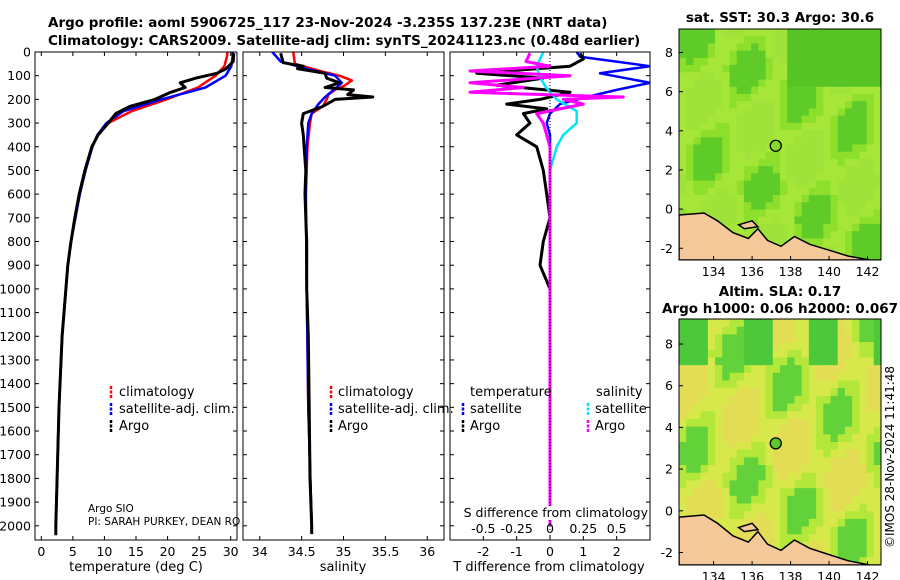 This screenshot has width=900, height=580. Describe the element at coordinates (376, 392) in the screenshot. I see `legend-climatology-label: climatology` at that location.